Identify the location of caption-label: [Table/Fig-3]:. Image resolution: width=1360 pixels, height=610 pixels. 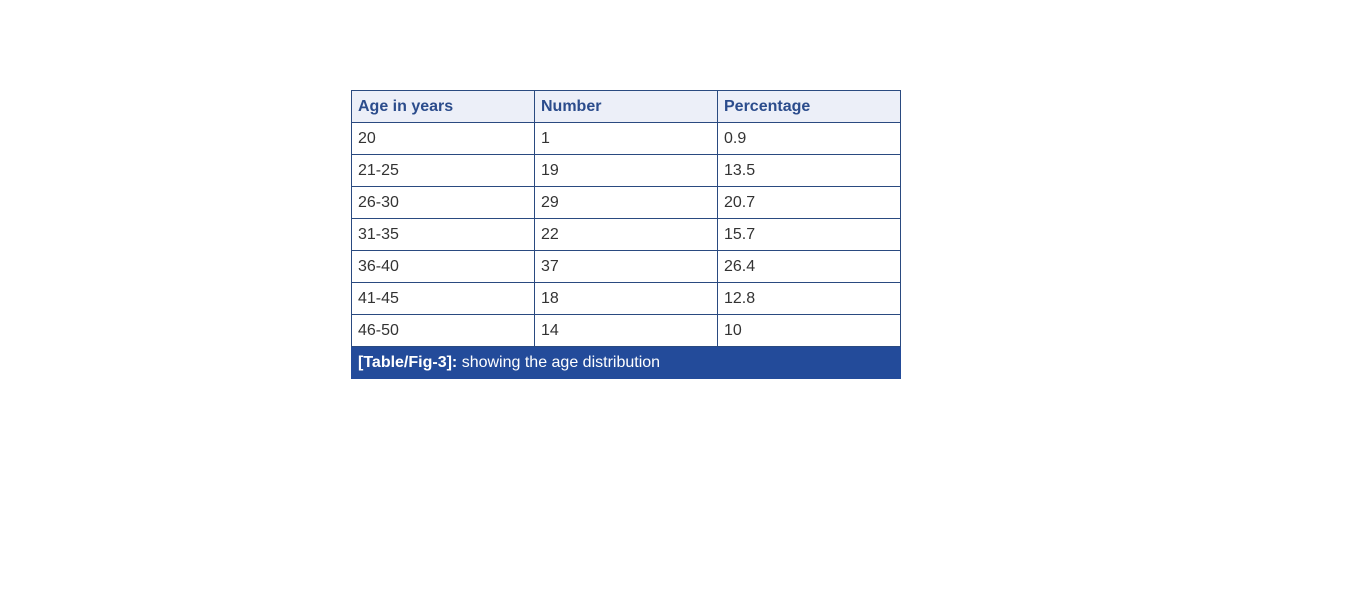
(408, 362).